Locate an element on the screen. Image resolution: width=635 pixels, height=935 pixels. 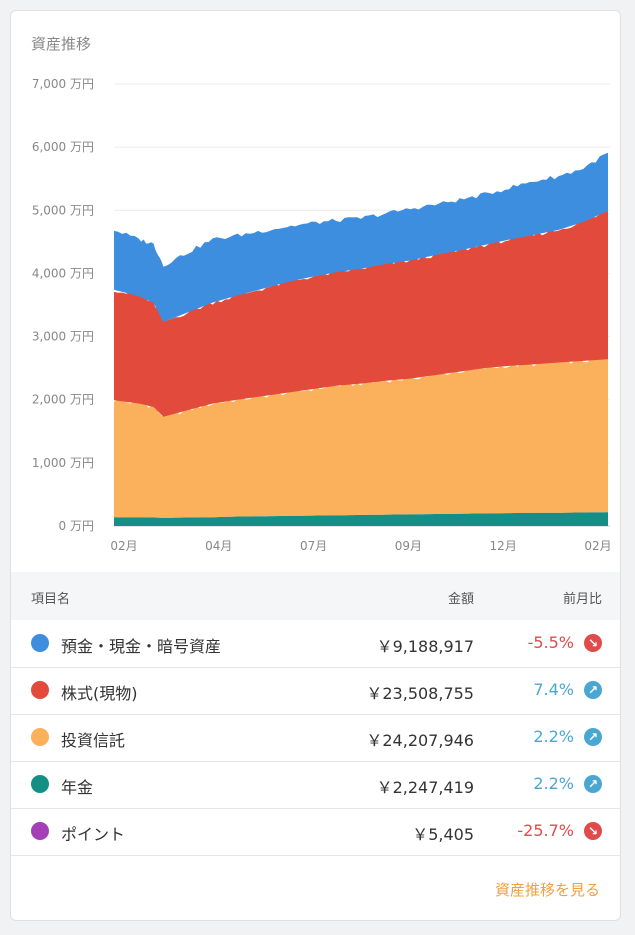
card-title: 資産推移 is located at coordinates (61, 44).